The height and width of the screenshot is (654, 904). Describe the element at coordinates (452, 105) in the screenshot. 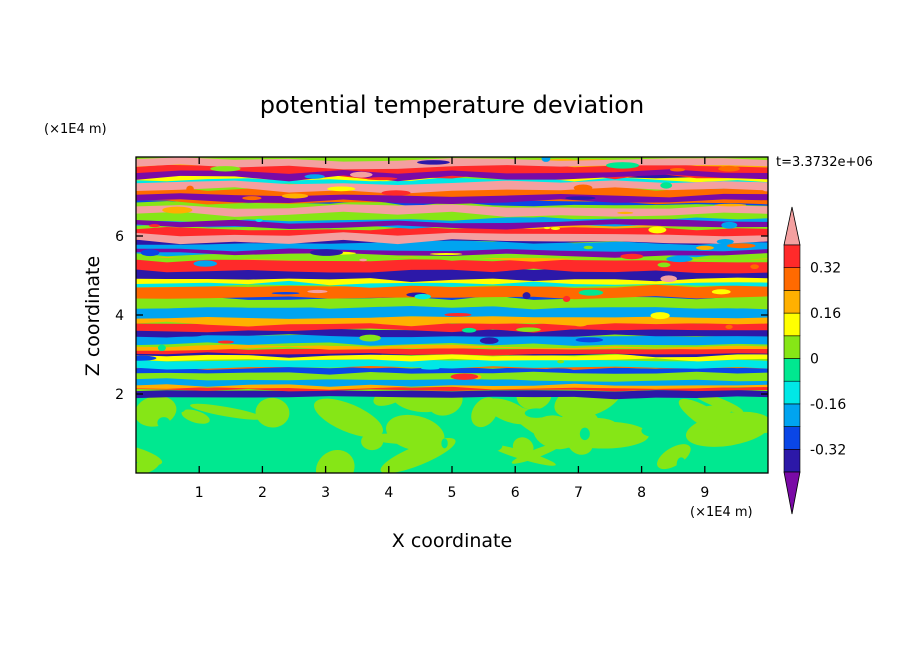

I see `chart-title: potential temperature deviation` at that location.